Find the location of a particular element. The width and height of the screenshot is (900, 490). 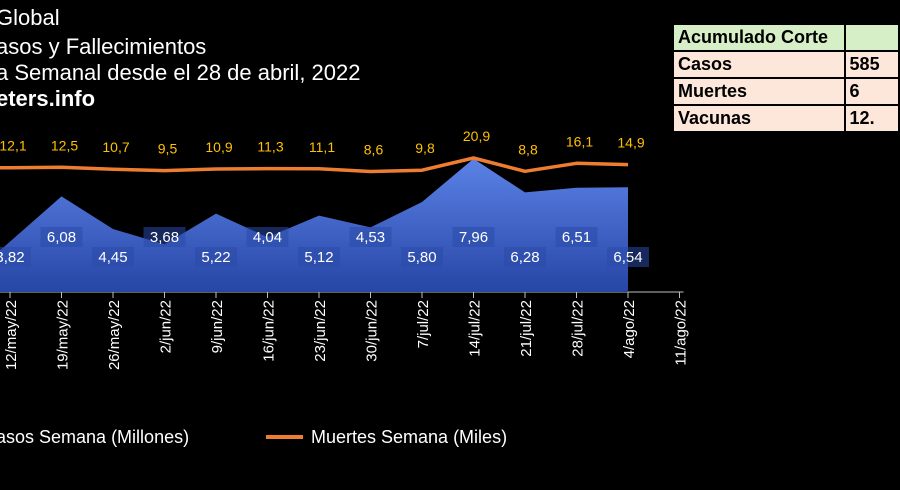

summary-header-label: Acumulado Corte is located at coordinates (759, 37).